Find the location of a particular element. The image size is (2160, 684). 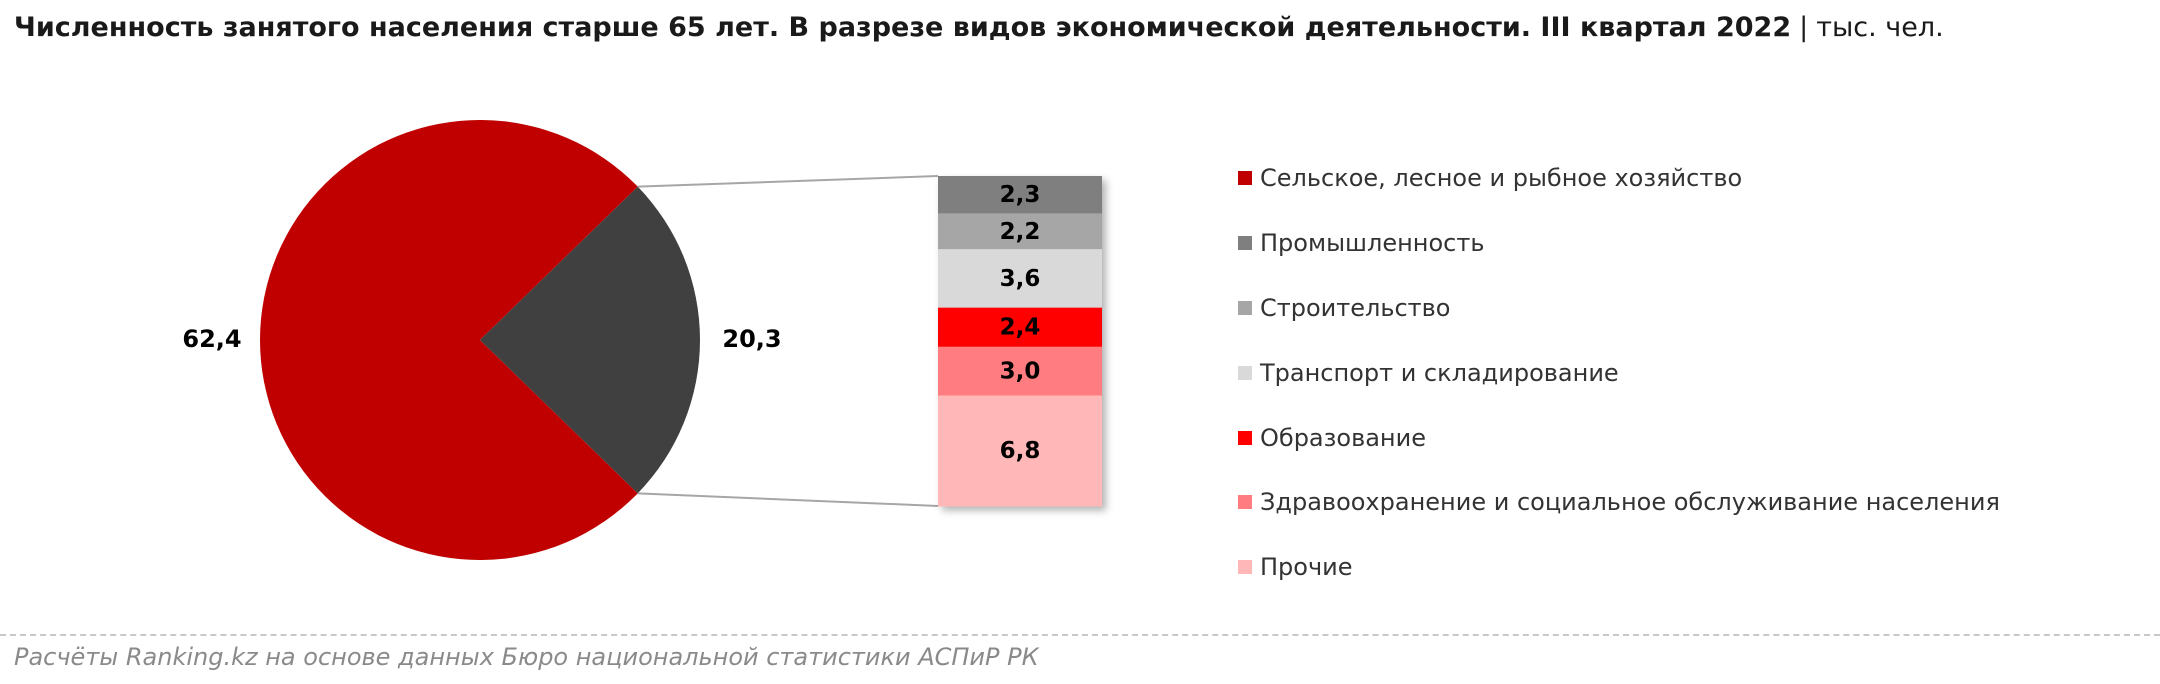

bar-segment-label: 2,2 is located at coordinates (1020, 232).